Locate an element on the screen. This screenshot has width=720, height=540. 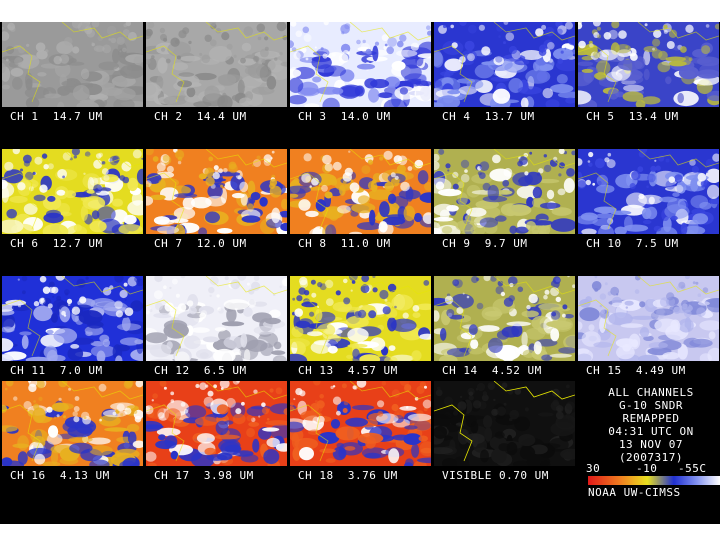
channel-label: CH 13 4.57 UM is located at coordinates (348, 370).